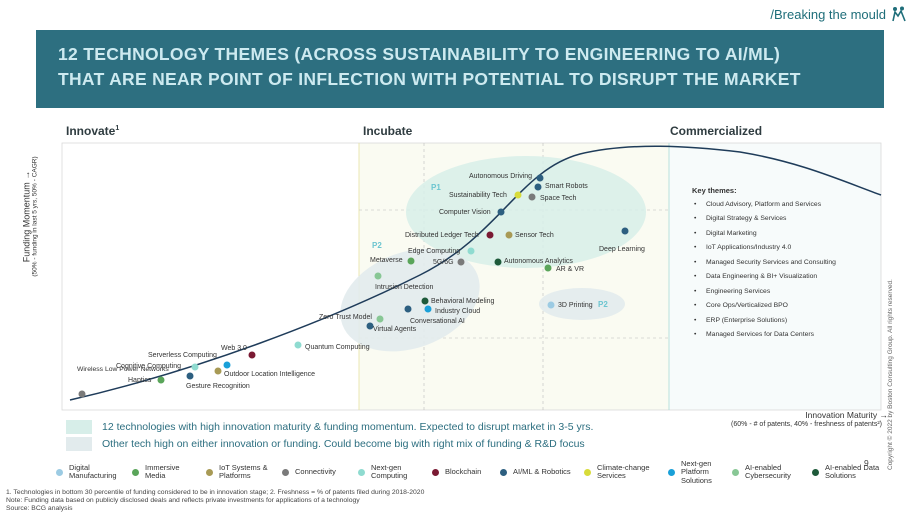  Describe the element at coordinates (500, 176) in the screenshot. I see `tech-label: Autonomous Driving` at that location.